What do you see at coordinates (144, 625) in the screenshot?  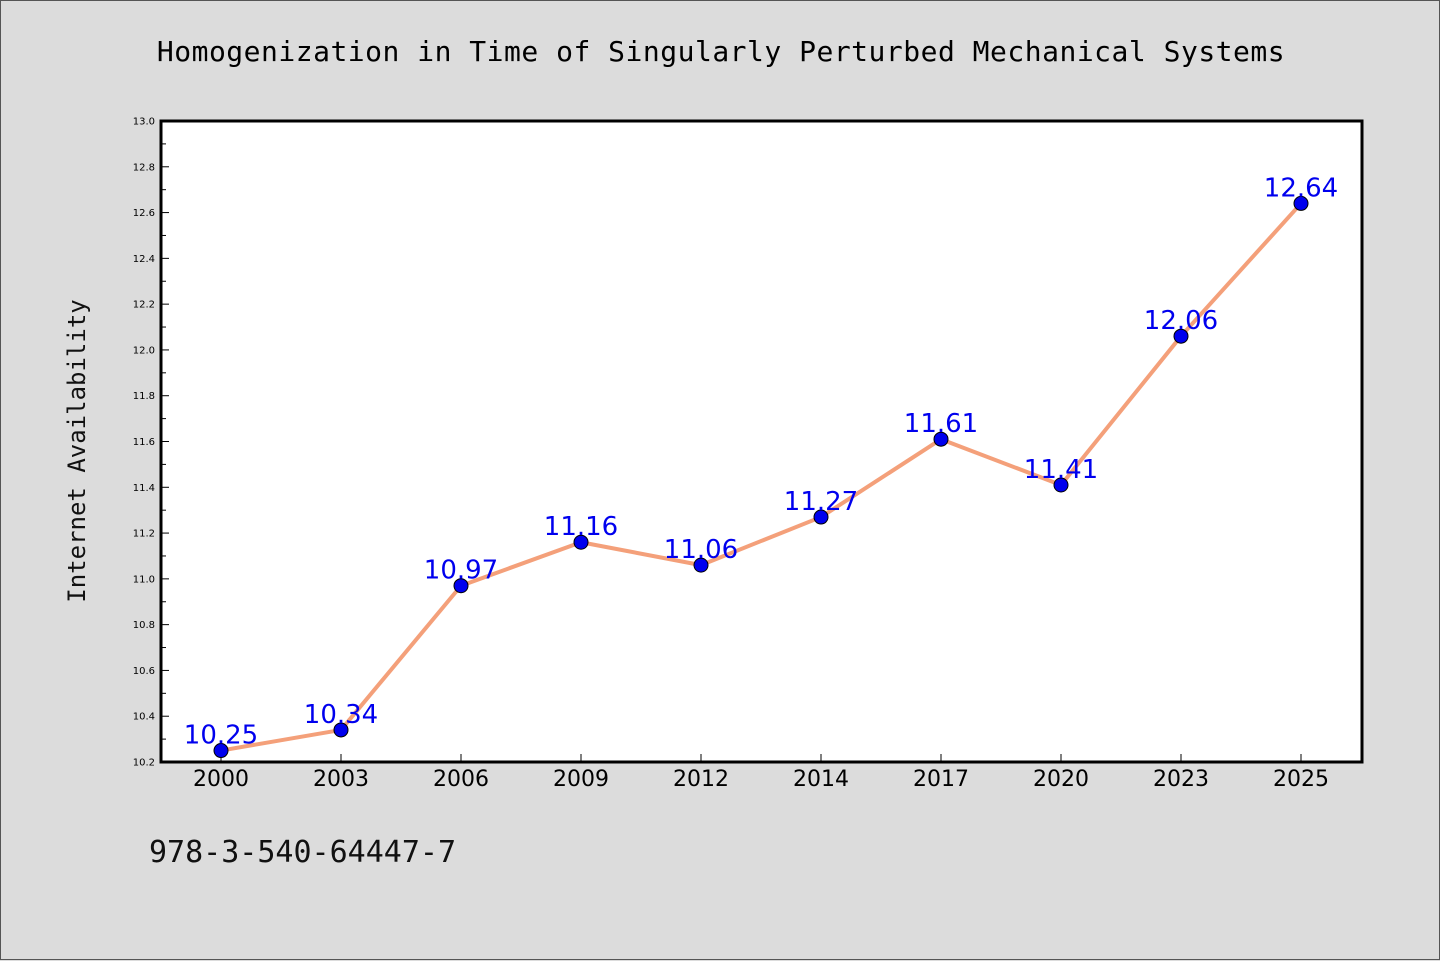 I see `y-tick-label: 10.8` at bounding box center [144, 625].